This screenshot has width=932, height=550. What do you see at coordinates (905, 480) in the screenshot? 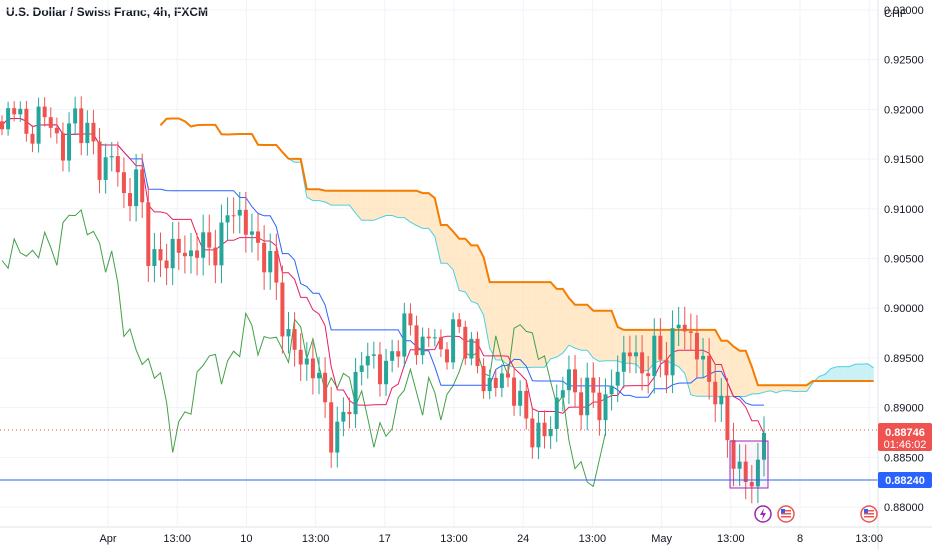
I see `alert-price-badge: 0.88240` at bounding box center [905, 480].